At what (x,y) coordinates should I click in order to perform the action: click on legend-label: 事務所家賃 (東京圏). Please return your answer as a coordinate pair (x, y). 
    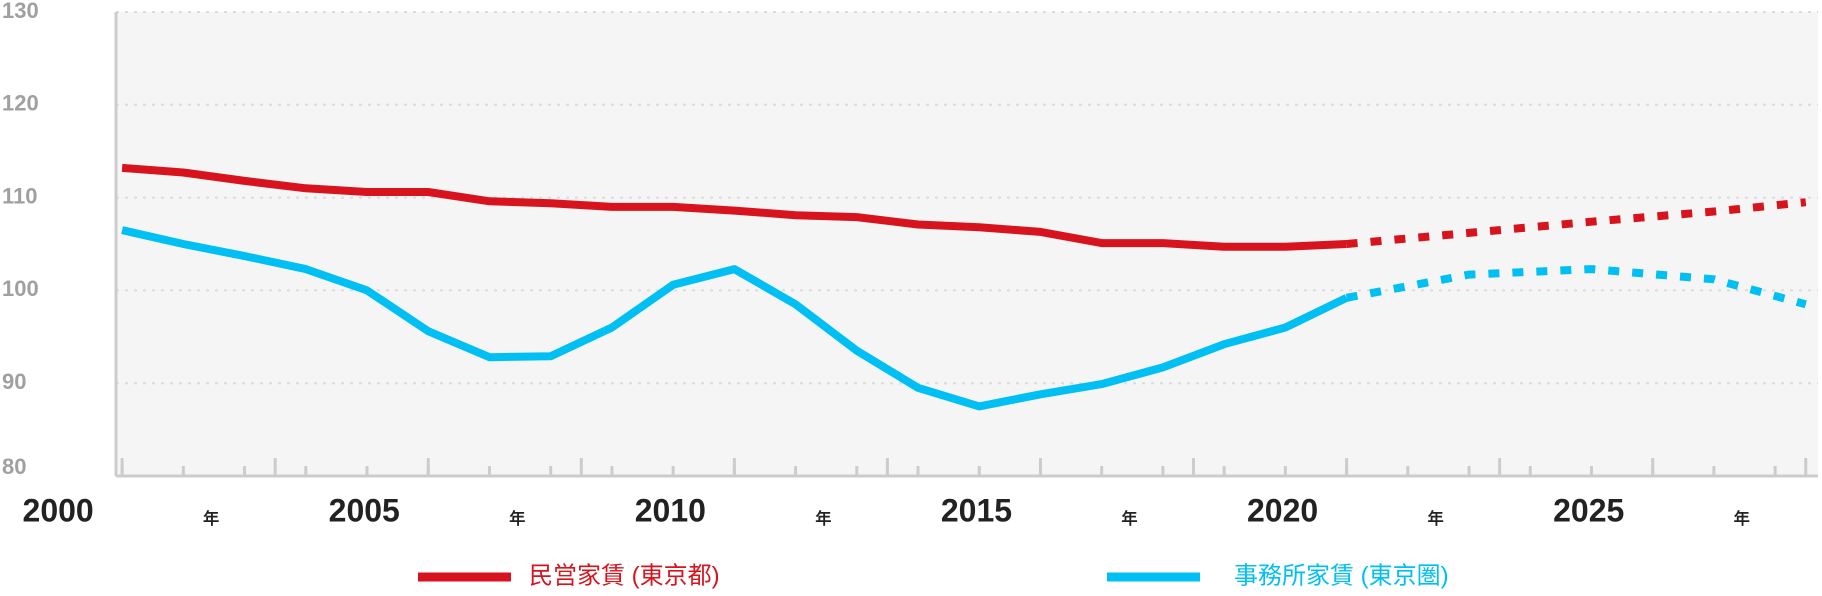
    Looking at the image, I should click on (1341, 575).